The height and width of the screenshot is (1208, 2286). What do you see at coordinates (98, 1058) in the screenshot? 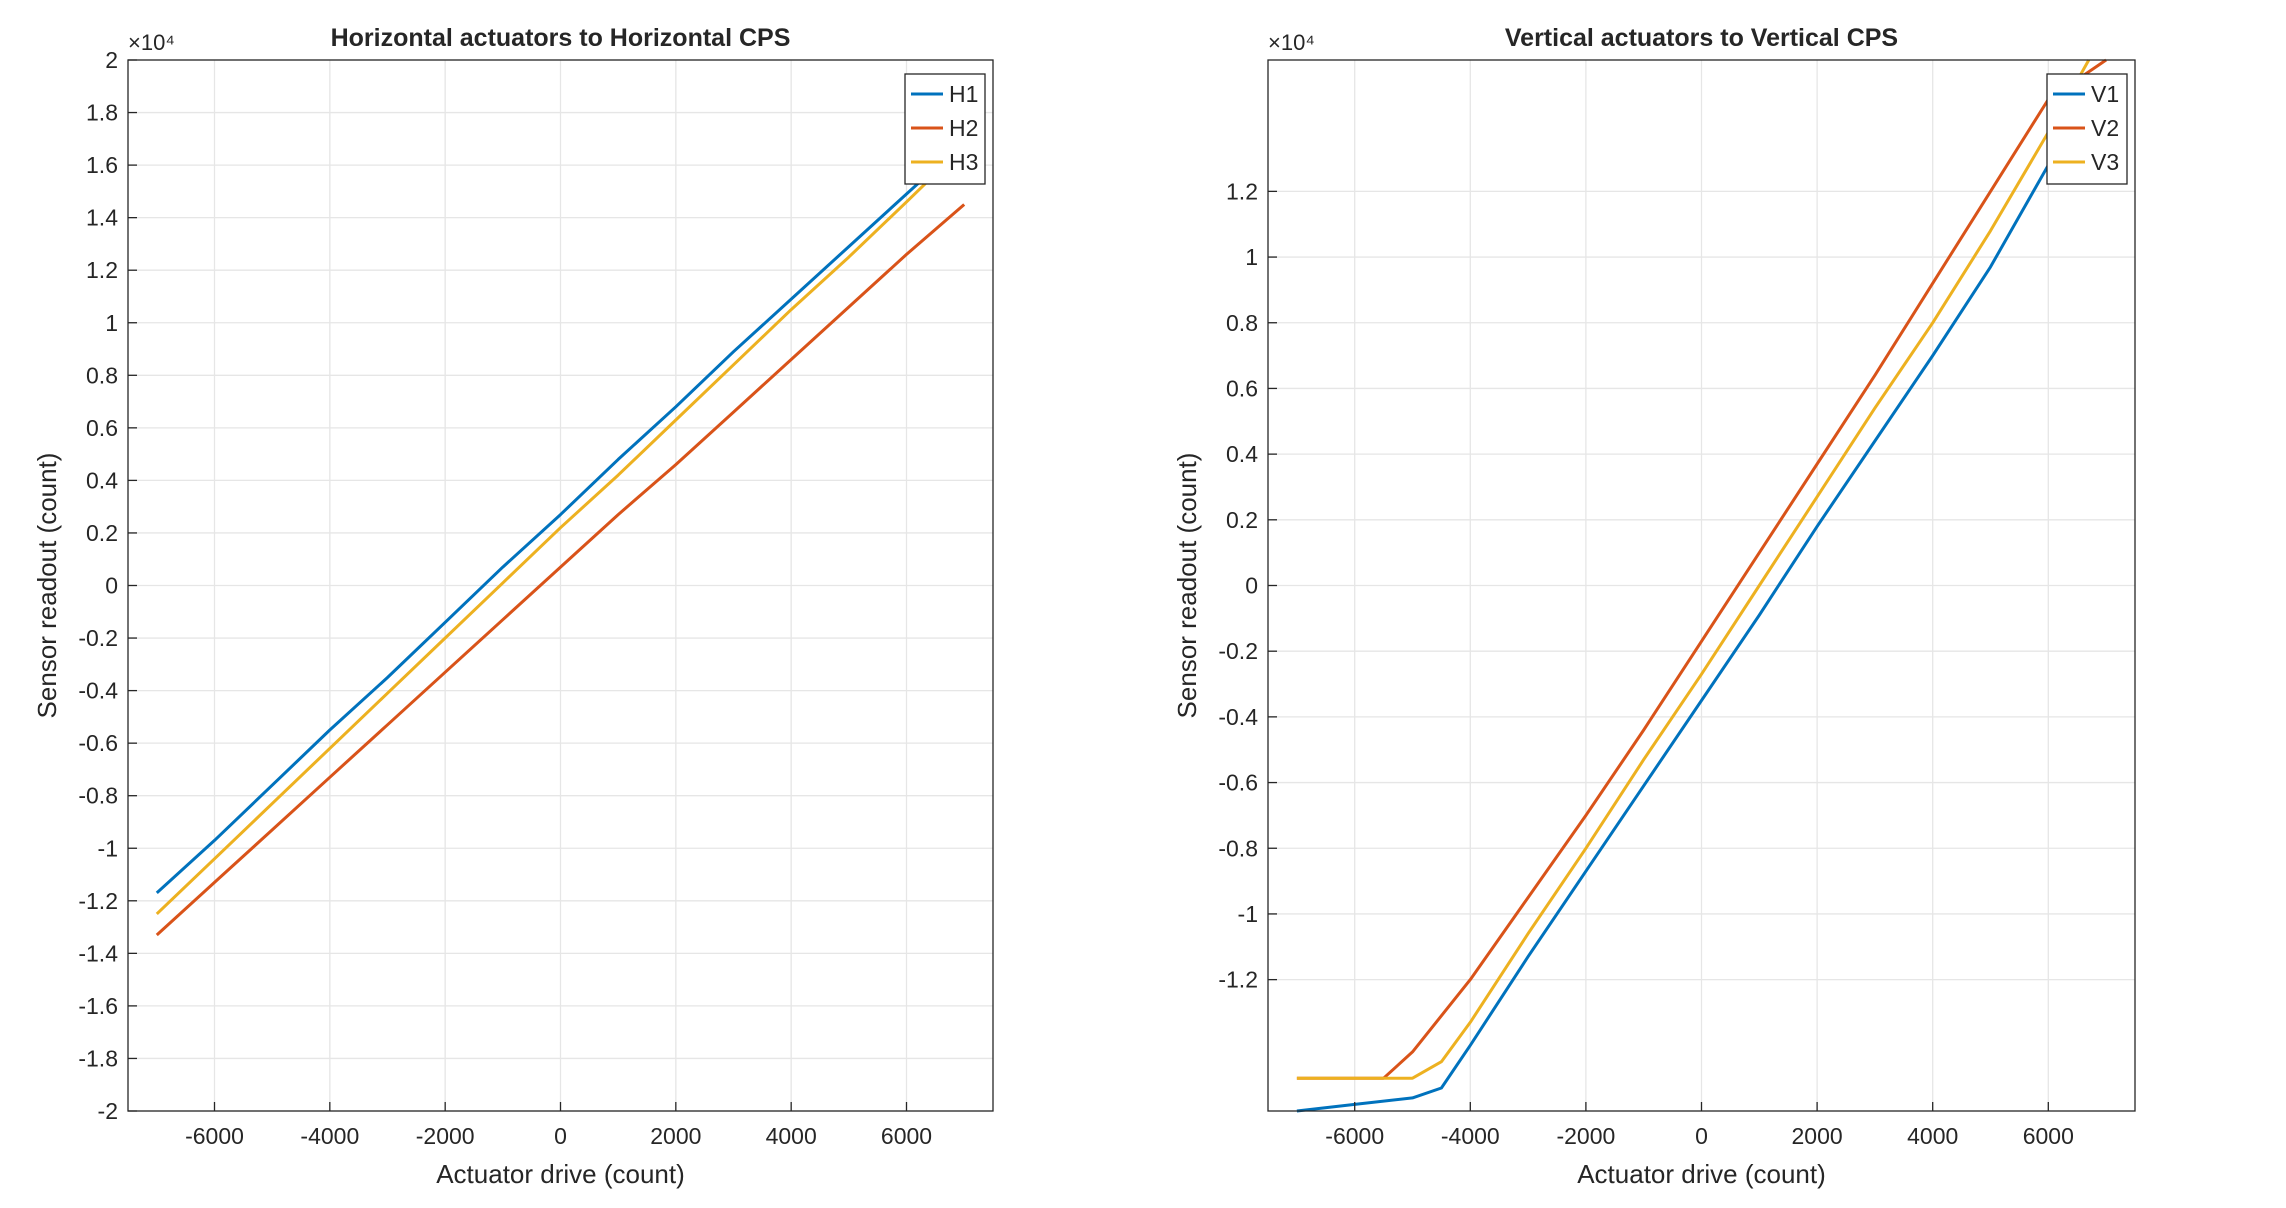
I see `y-tick-label: -1.8` at bounding box center [98, 1058].